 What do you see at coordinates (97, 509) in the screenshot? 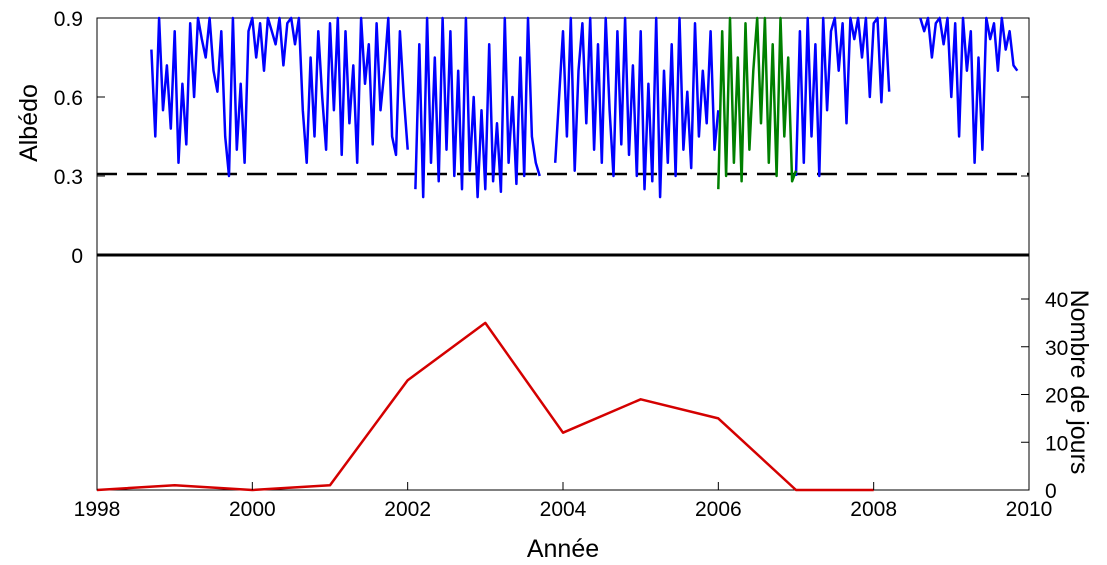
I see `x-tick-label: 1998` at bounding box center [97, 509].